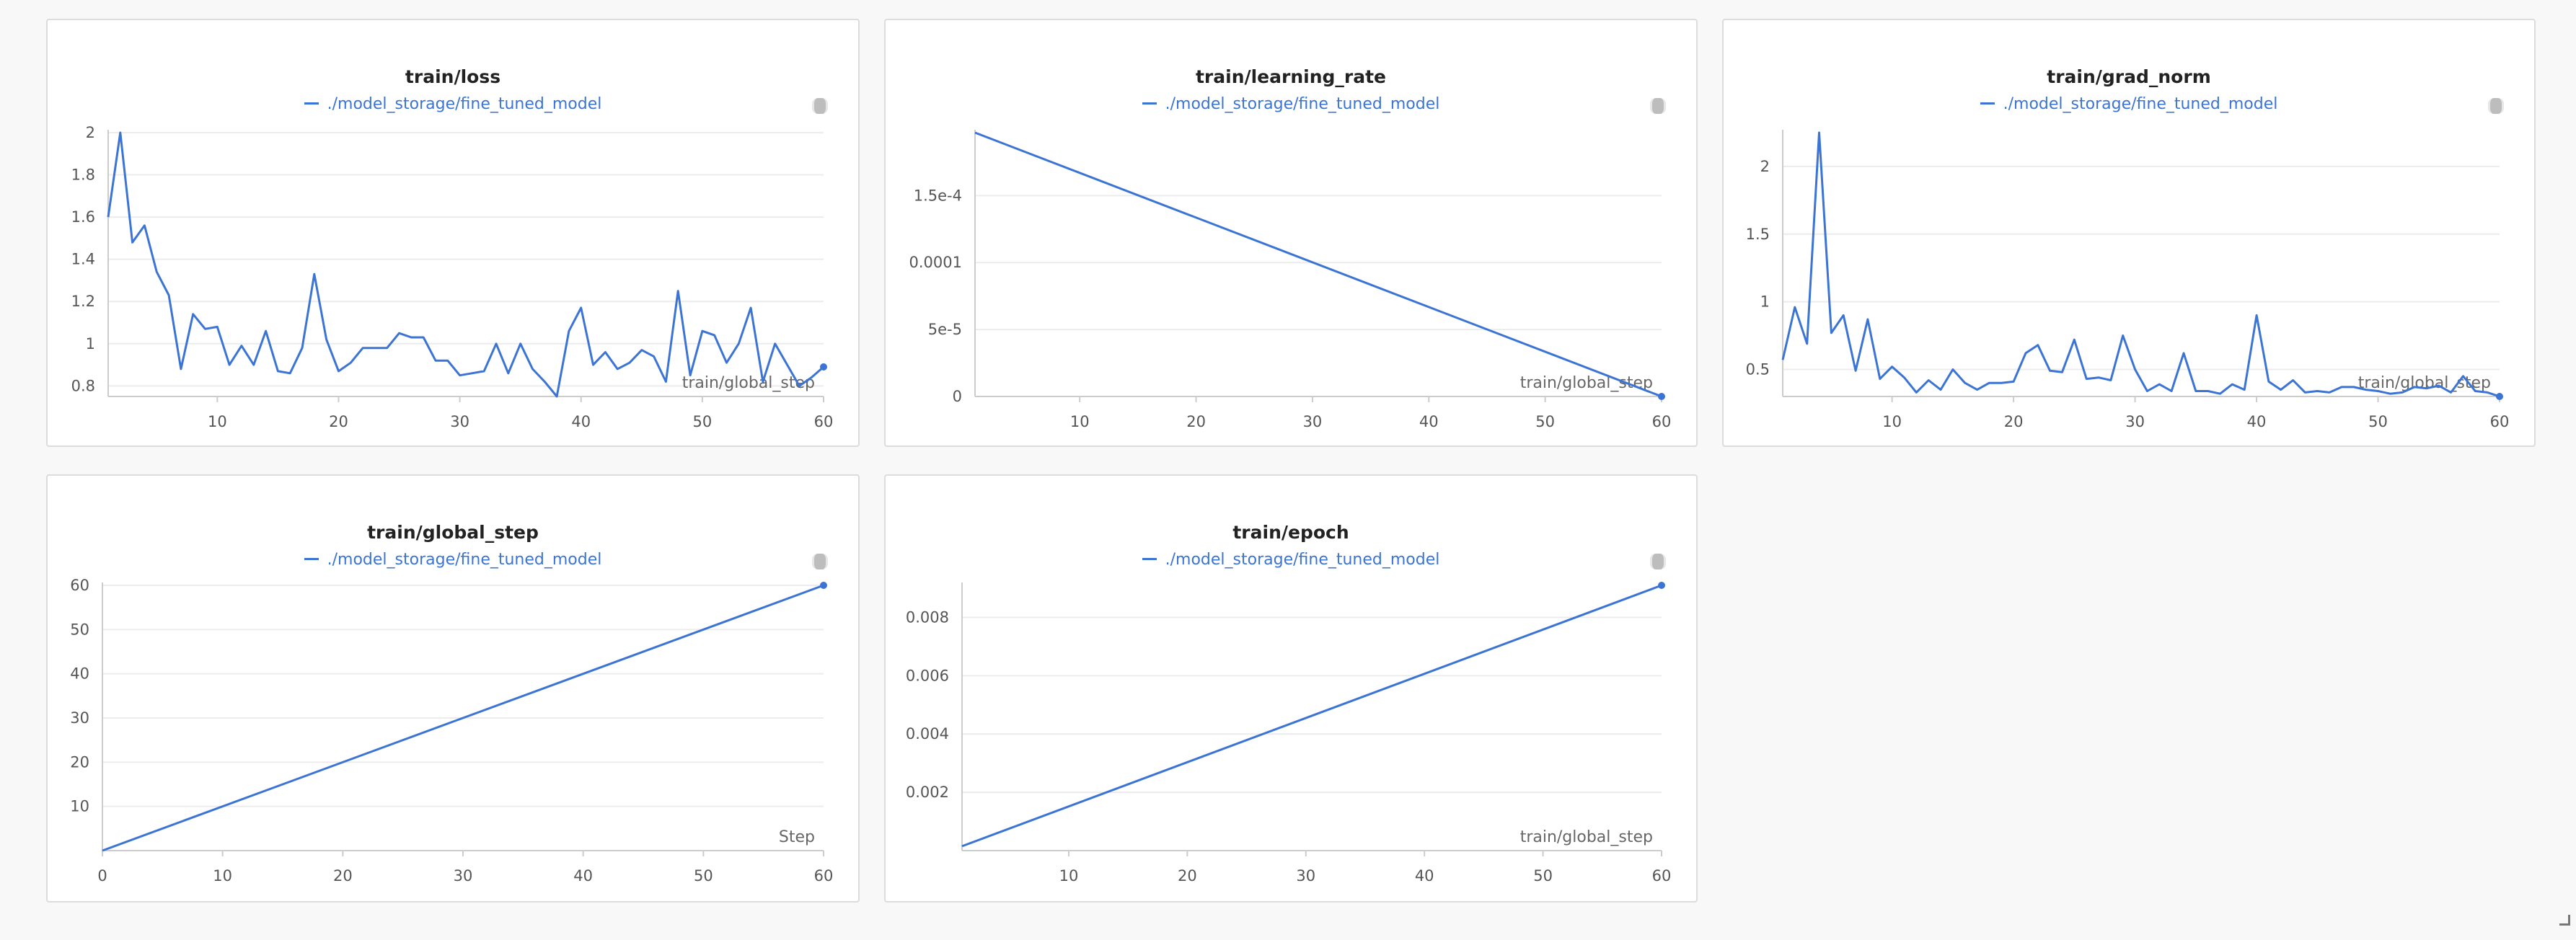  I want to click on y-tick-label: 1.5e-4, so click(938, 195).